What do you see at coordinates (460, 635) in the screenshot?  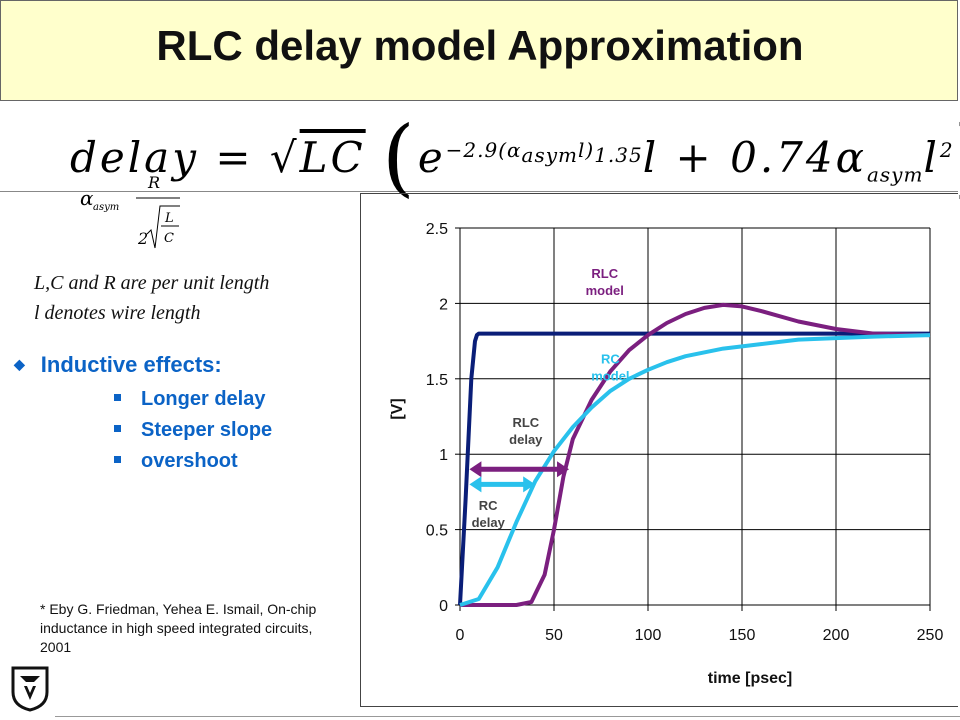 I see `x-tick-label: 0` at bounding box center [460, 635].